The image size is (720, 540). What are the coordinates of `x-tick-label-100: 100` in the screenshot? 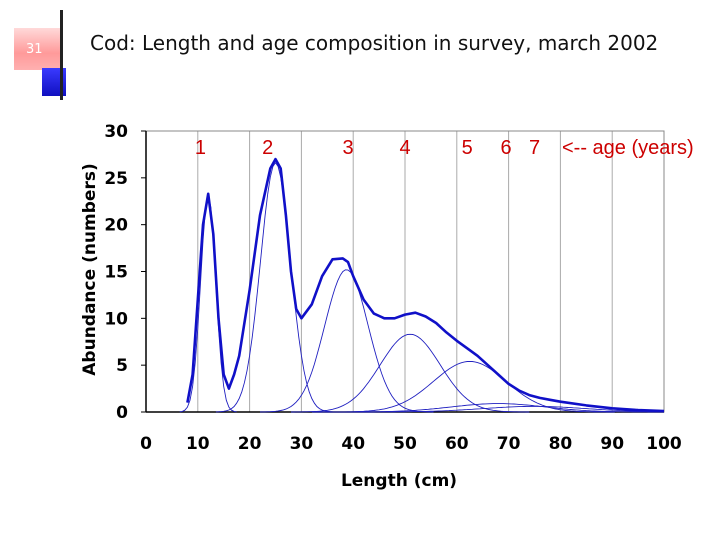 It's located at (664, 444).